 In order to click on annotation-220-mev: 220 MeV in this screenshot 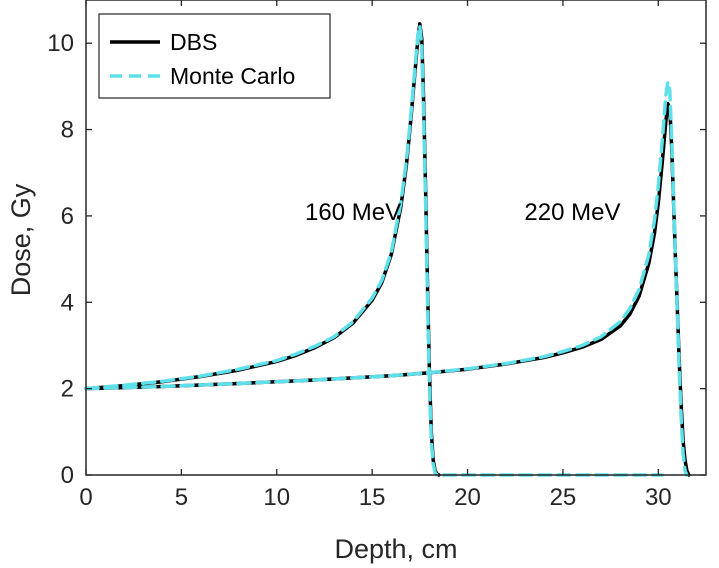, I will do `click(572, 212)`.